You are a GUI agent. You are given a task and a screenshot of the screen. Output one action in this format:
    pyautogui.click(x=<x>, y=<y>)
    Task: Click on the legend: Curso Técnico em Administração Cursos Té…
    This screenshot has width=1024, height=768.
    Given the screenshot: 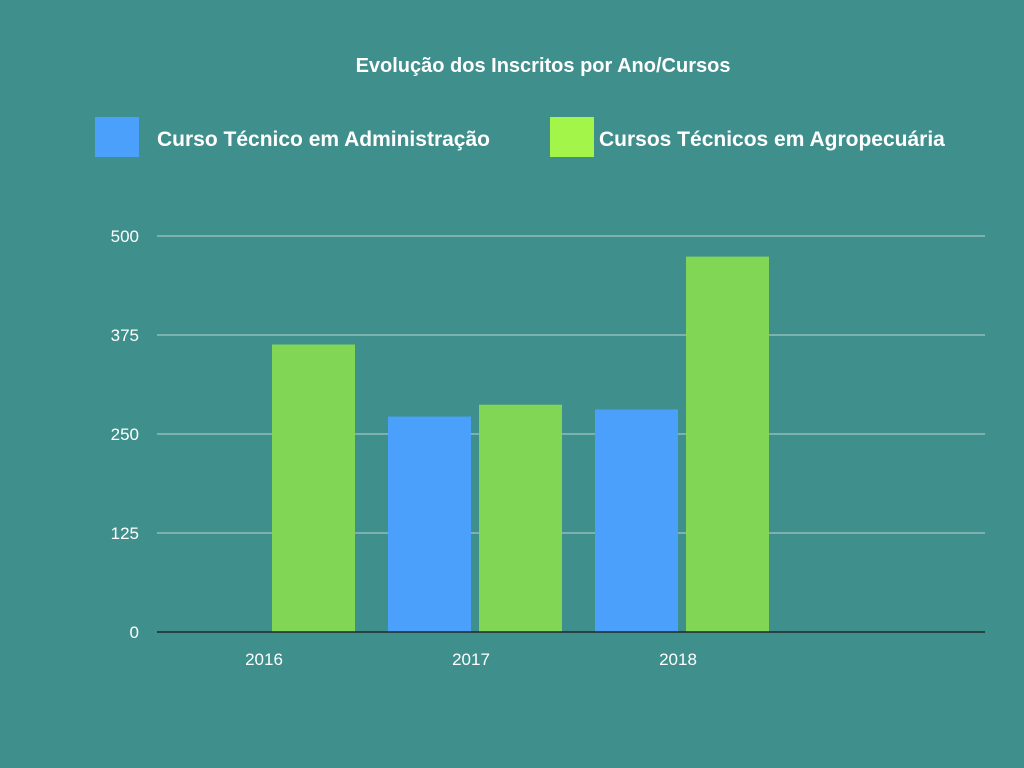 What is the action you would take?
    pyautogui.click(x=520, y=137)
    